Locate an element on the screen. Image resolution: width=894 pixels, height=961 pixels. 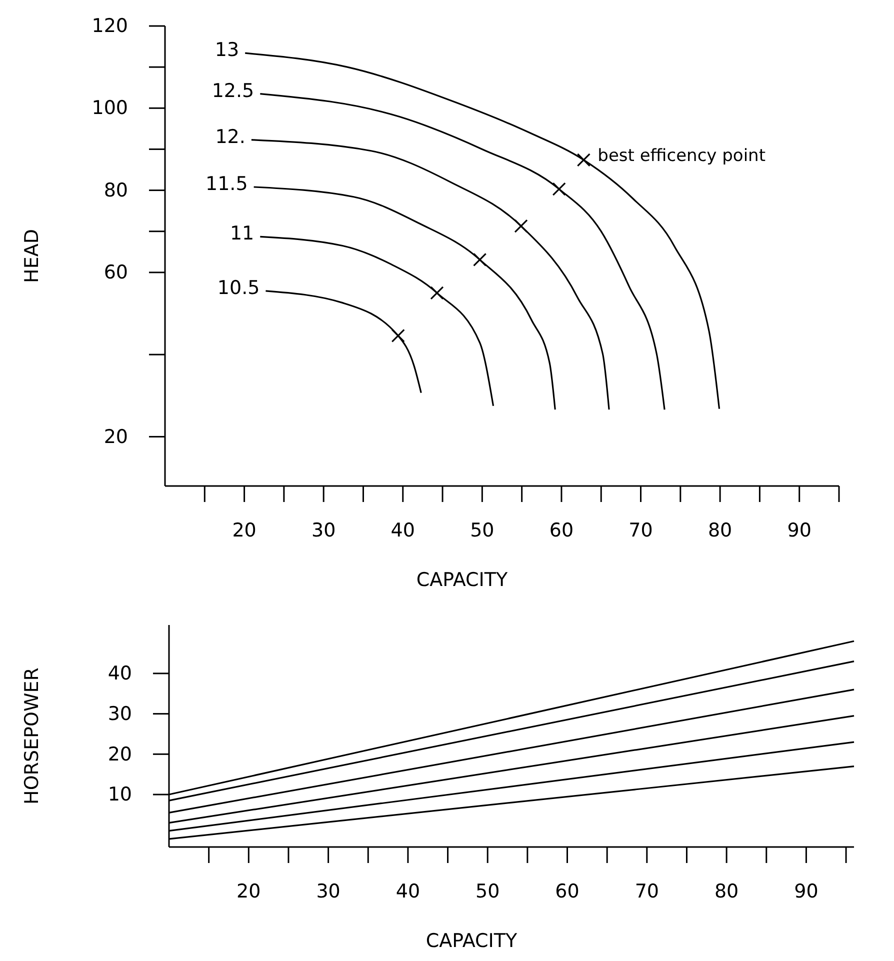
y-tick-label: 100 is located at coordinates (110, 108).